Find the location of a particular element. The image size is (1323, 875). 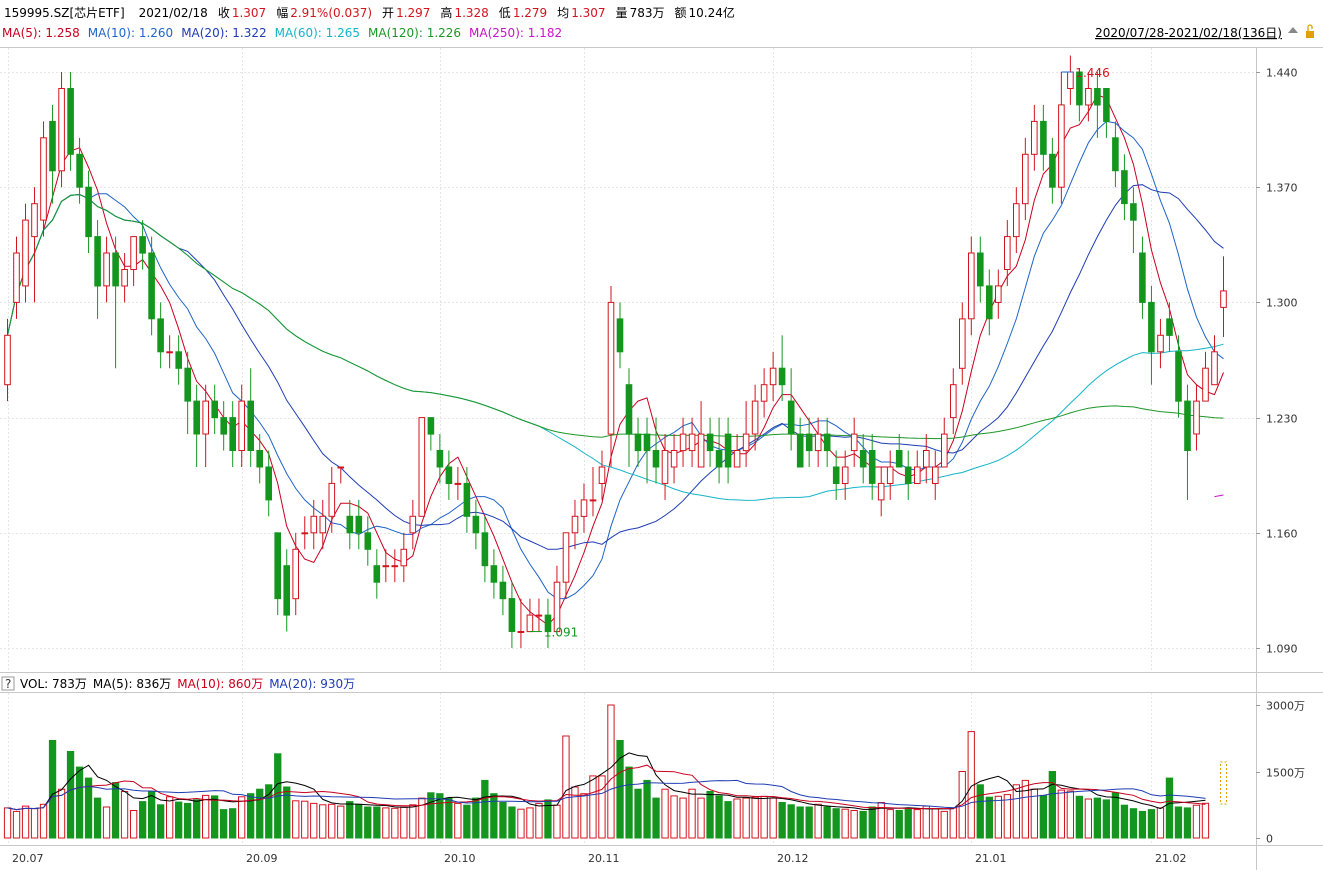

lock-icon is located at coordinates (1310, 34).